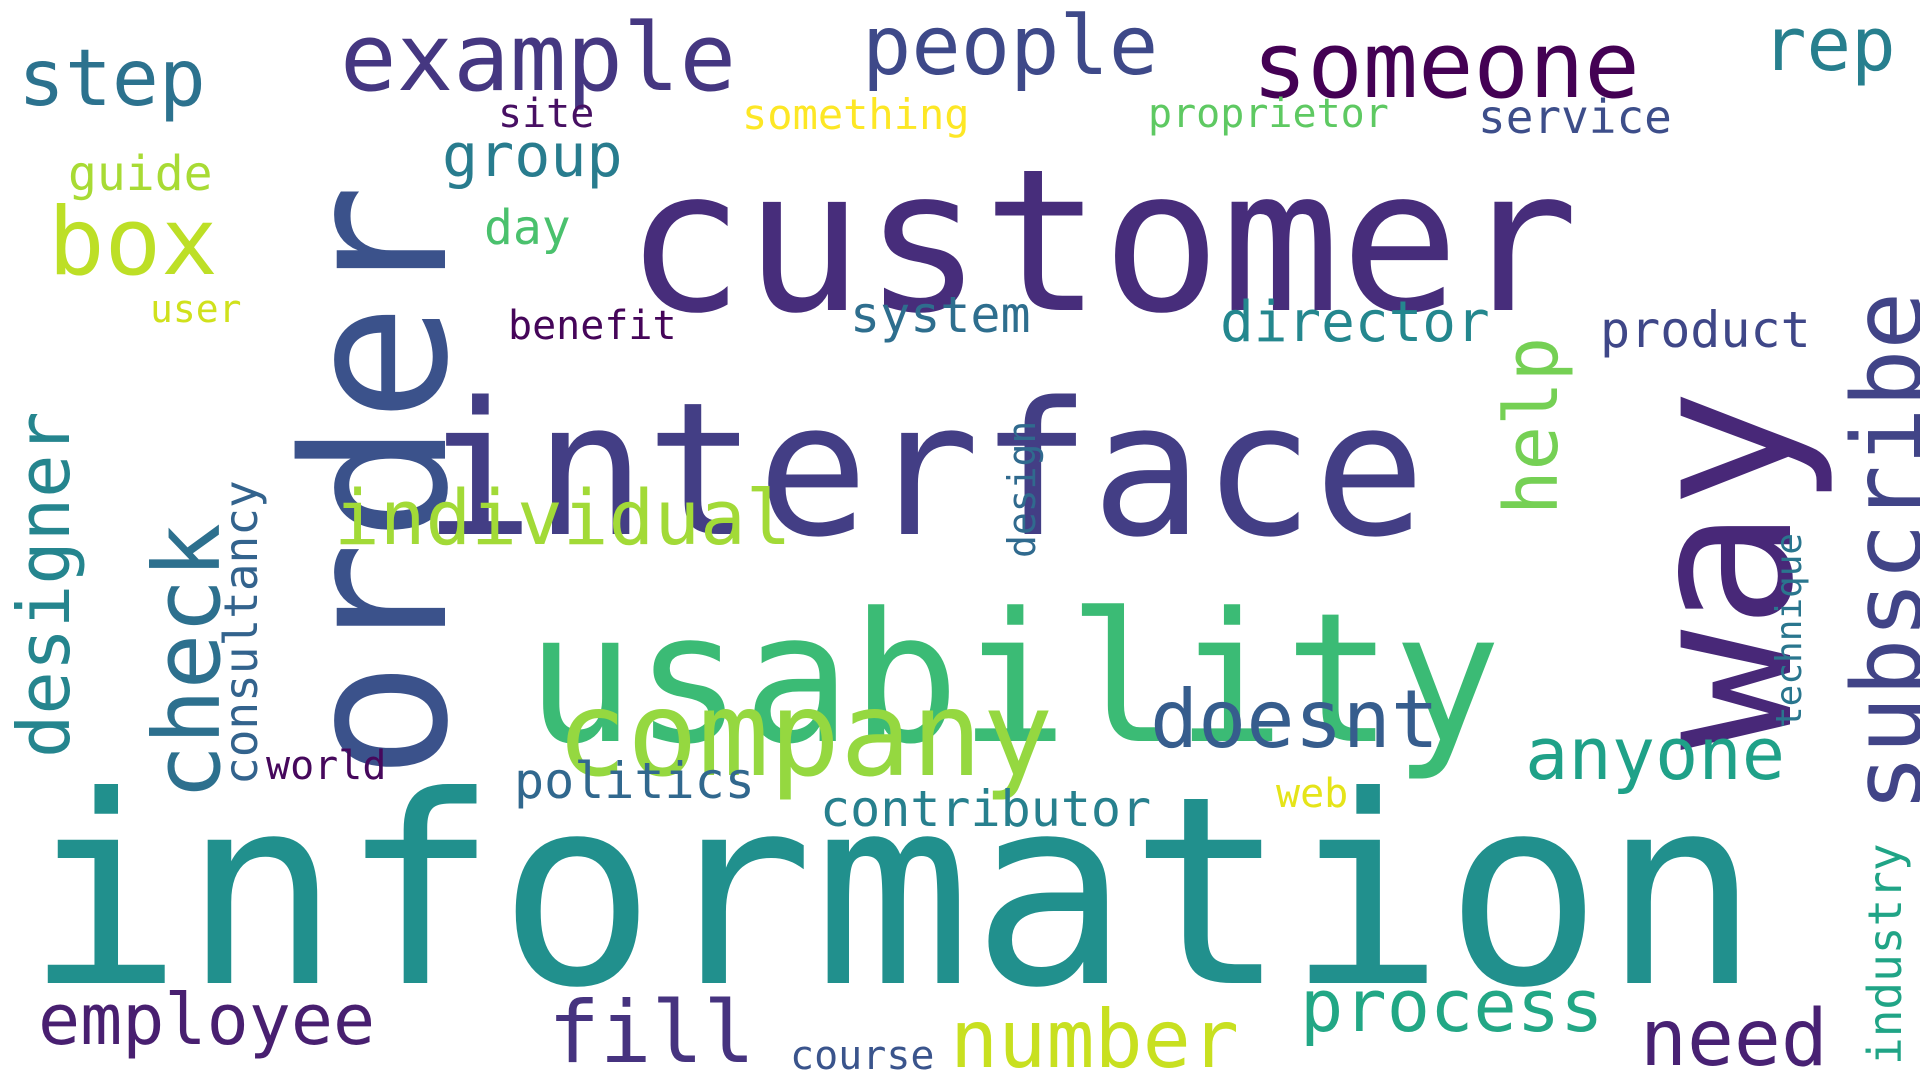 The width and height of the screenshot is (1920, 1080). What do you see at coordinates (241, 632) in the screenshot?
I see `word-consultancy: consultancy` at bounding box center [241, 632].